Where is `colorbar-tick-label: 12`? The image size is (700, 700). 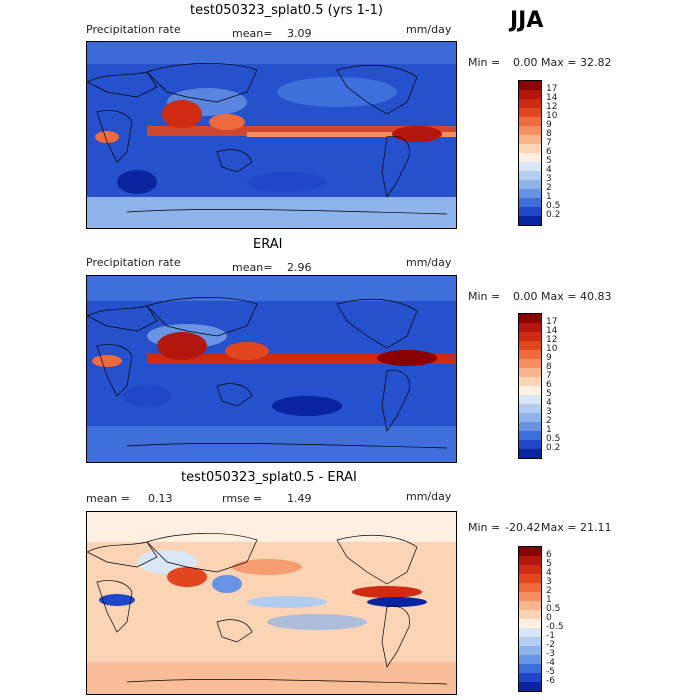
colorbar-tick-label: 12 is located at coordinates (552, 340).